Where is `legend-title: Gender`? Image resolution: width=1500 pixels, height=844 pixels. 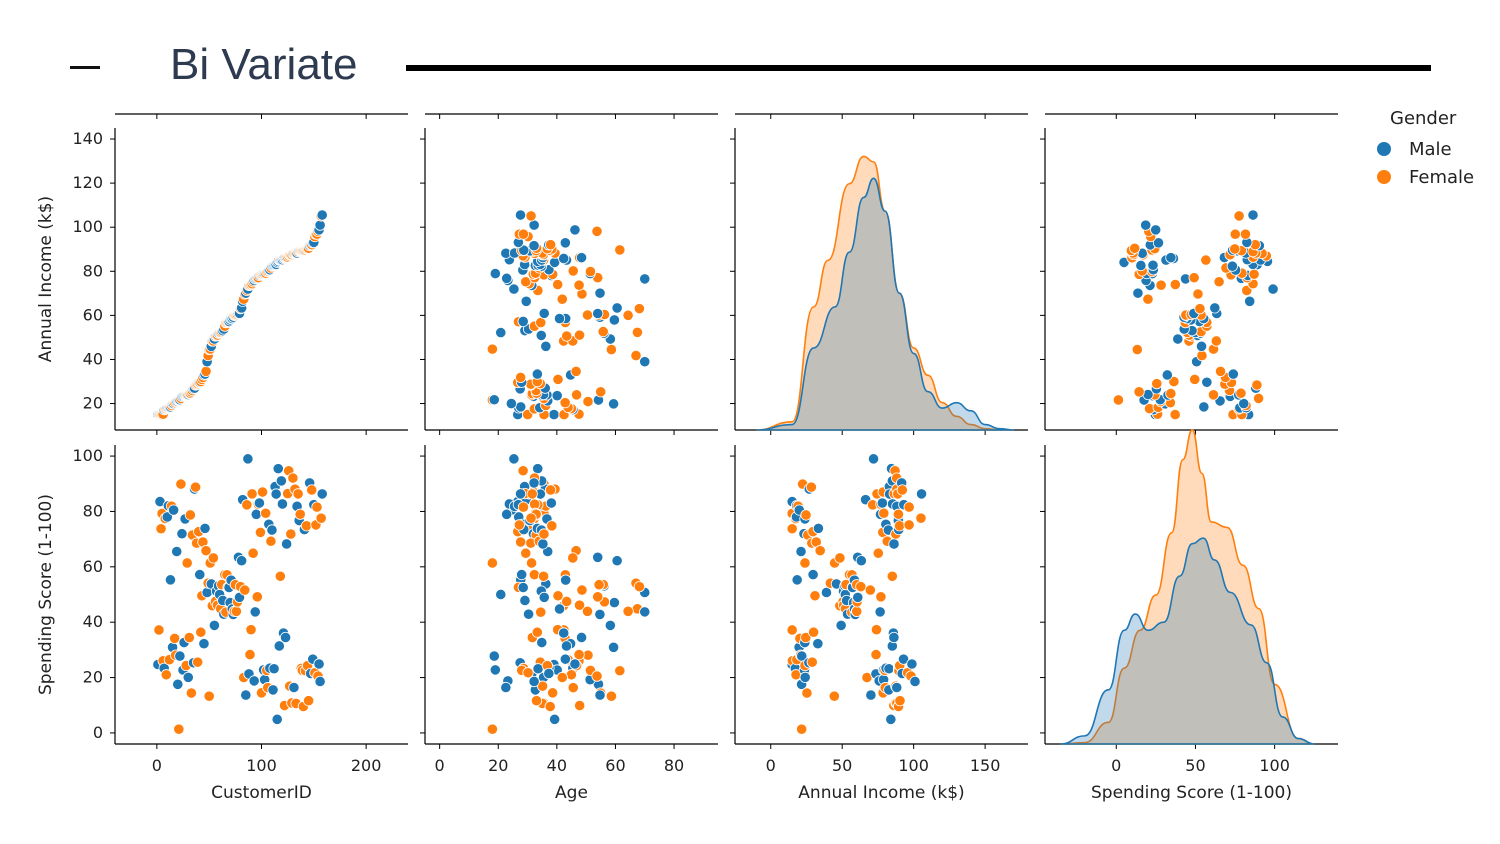
legend-title: Gender is located at coordinates (1423, 118).